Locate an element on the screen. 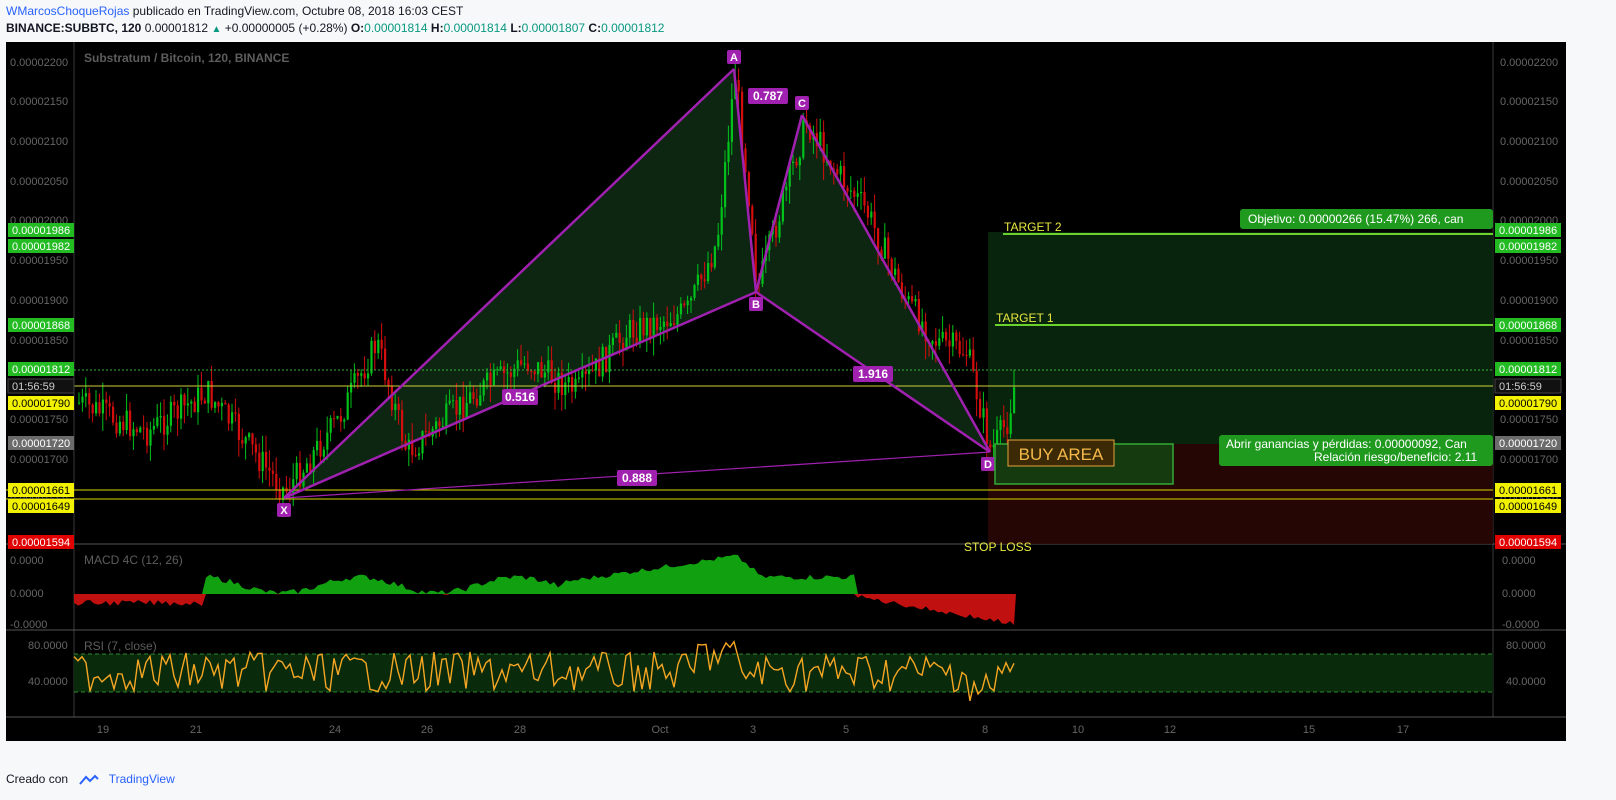 The width and height of the screenshot is (1616, 800). leg-cd is located at coordinates (896, 283).